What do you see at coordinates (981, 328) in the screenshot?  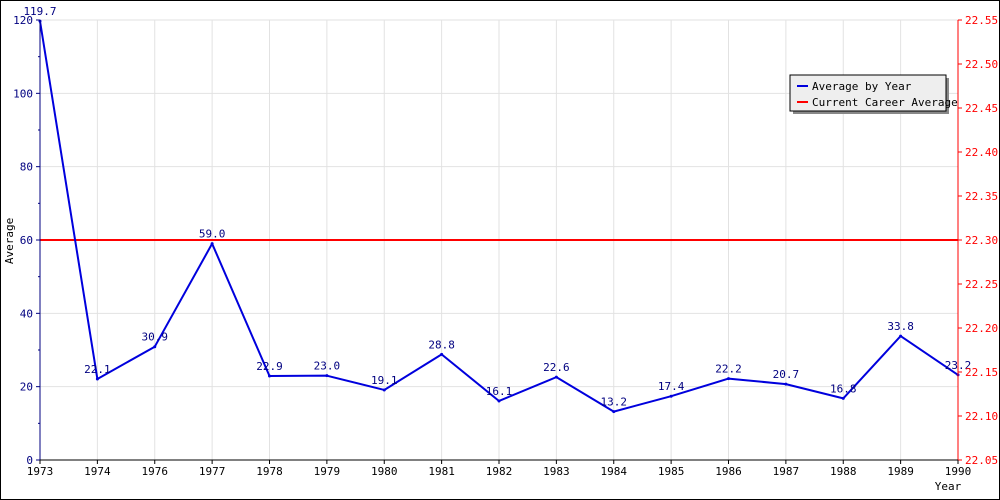 I see `right-tick-label: 22.20` at bounding box center [981, 328].